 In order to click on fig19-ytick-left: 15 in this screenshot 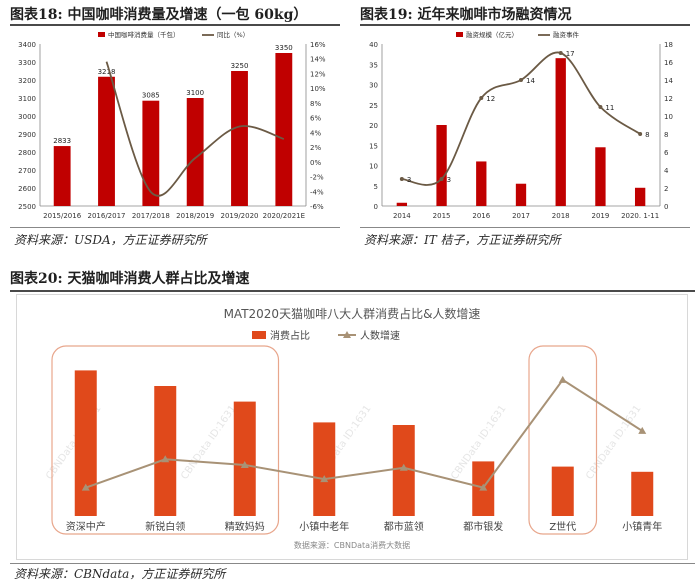, I will do `click(373, 146)`.